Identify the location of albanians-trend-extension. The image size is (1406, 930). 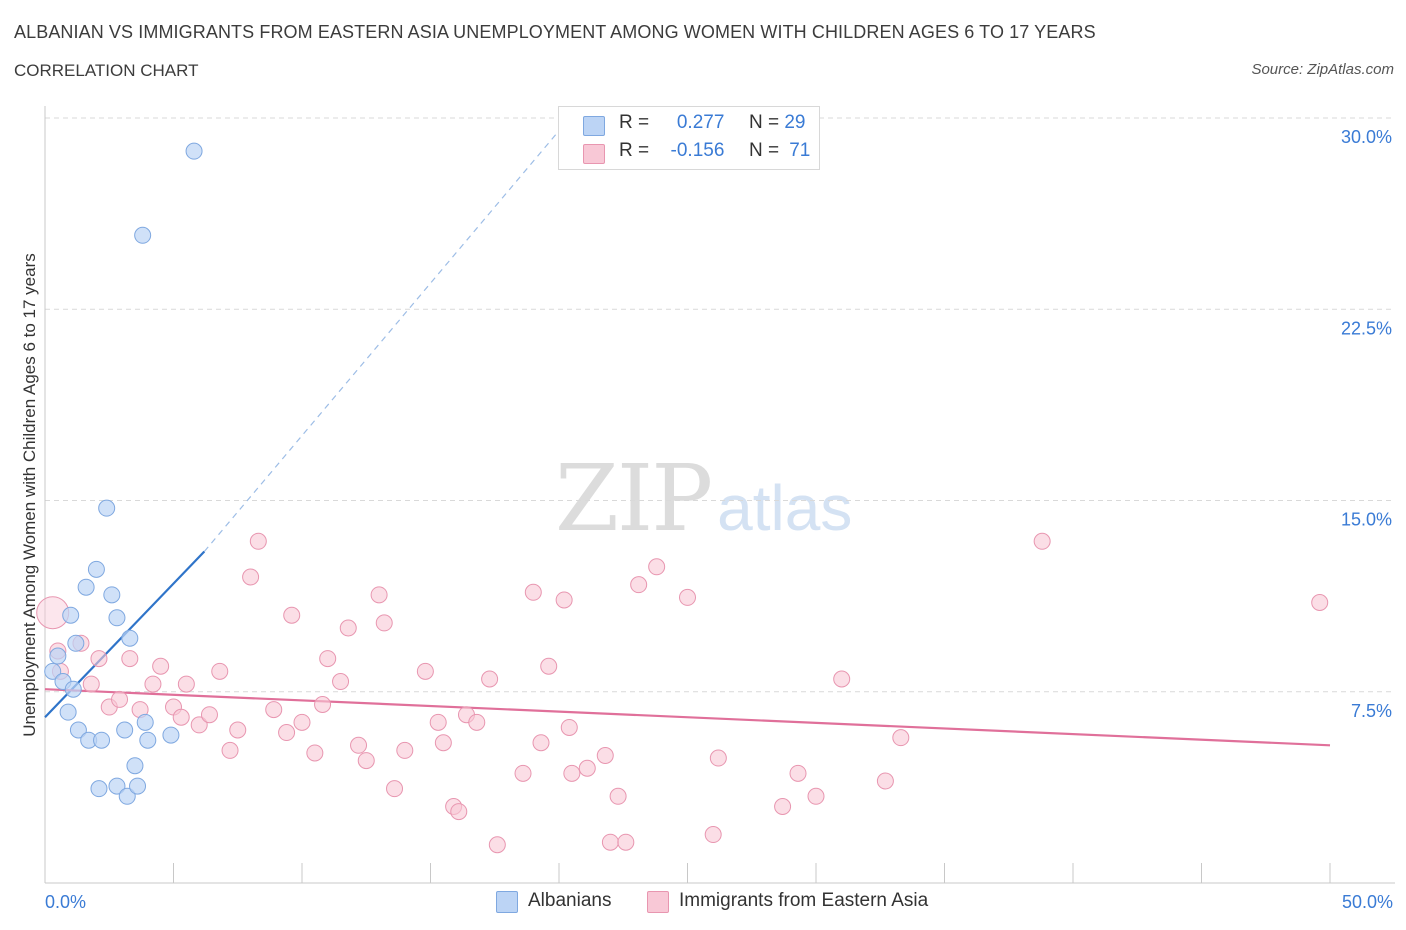
(381, 341).